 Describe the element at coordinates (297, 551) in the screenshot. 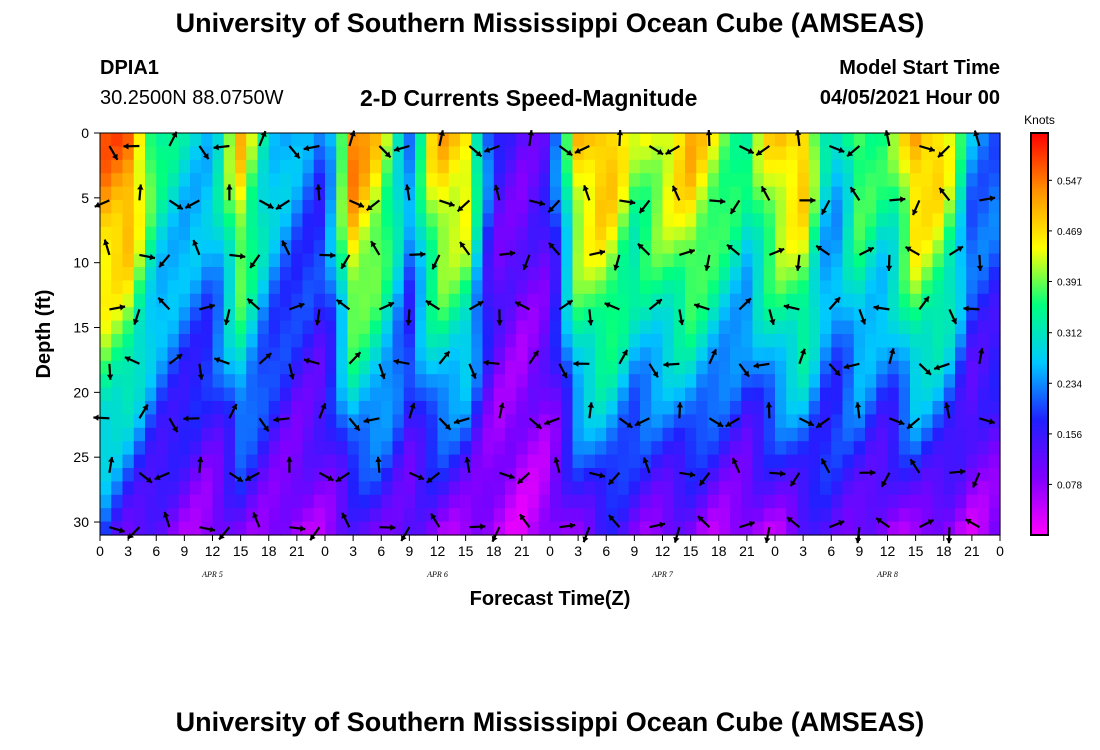

I see `x-tick-label: 21` at that location.